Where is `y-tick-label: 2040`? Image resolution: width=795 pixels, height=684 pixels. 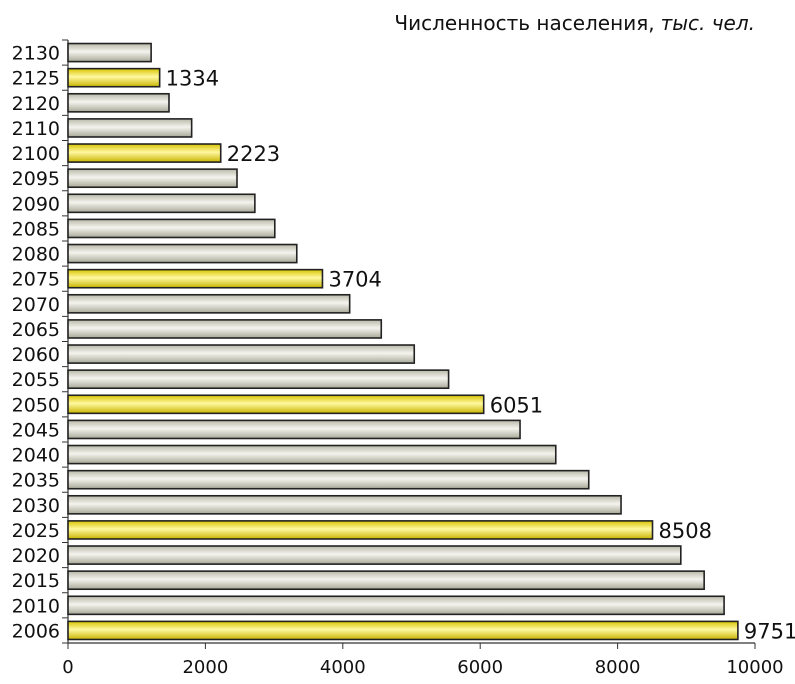
y-tick-label: 2040 is located at coordinates (36, 456).